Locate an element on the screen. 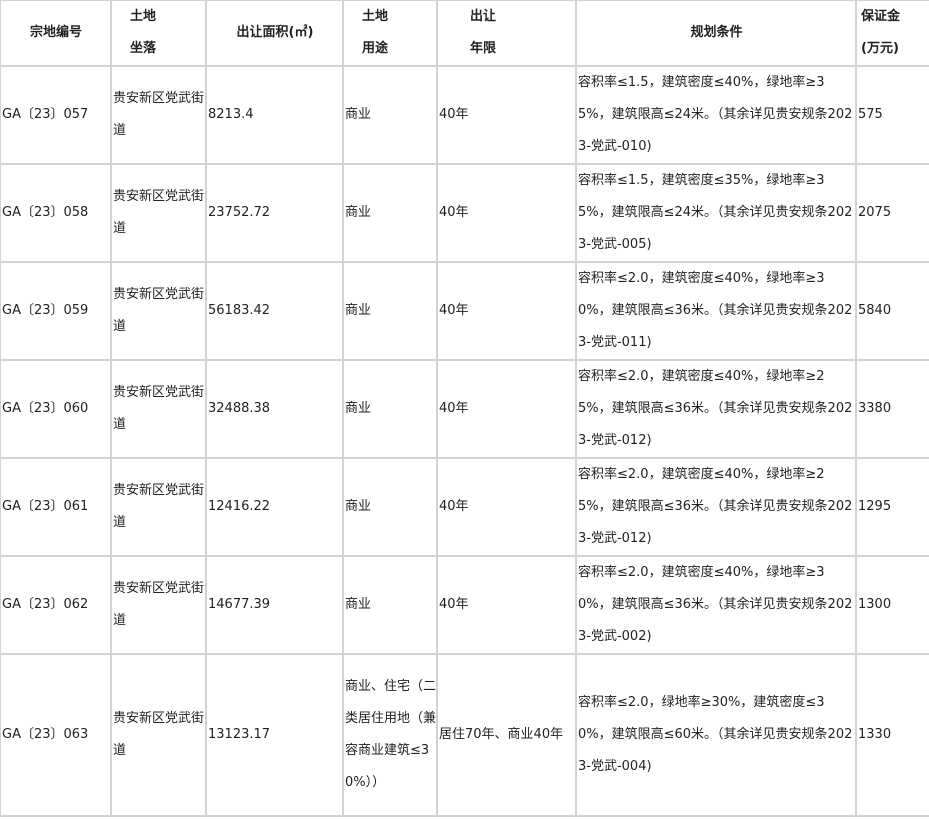 The height and width of the screenshot is (819, 929). cell-area: 56183.42 is located at coordinates (274, 311).